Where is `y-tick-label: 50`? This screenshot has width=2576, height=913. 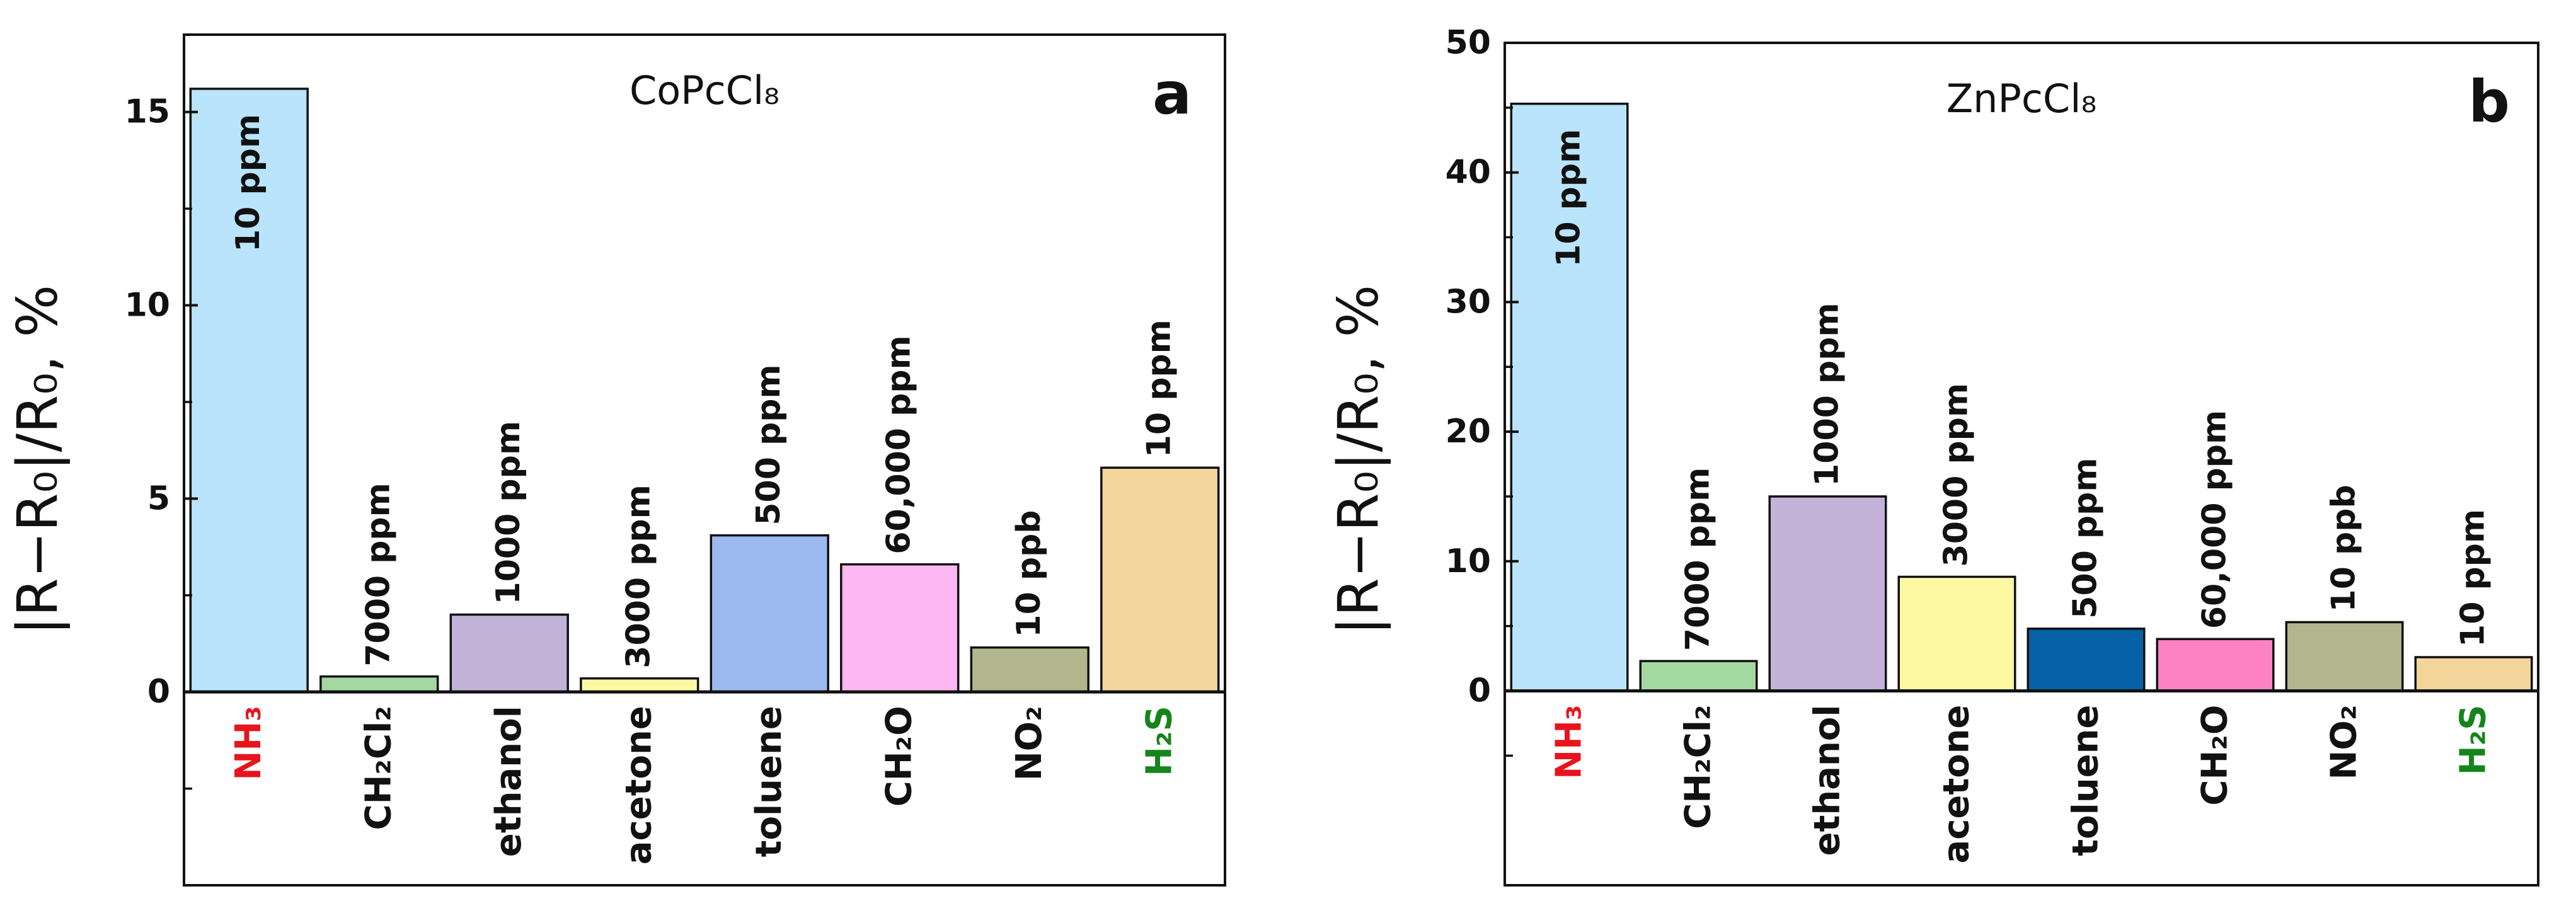 y-tick-label: 50 is located at coordinates (1468, 43).